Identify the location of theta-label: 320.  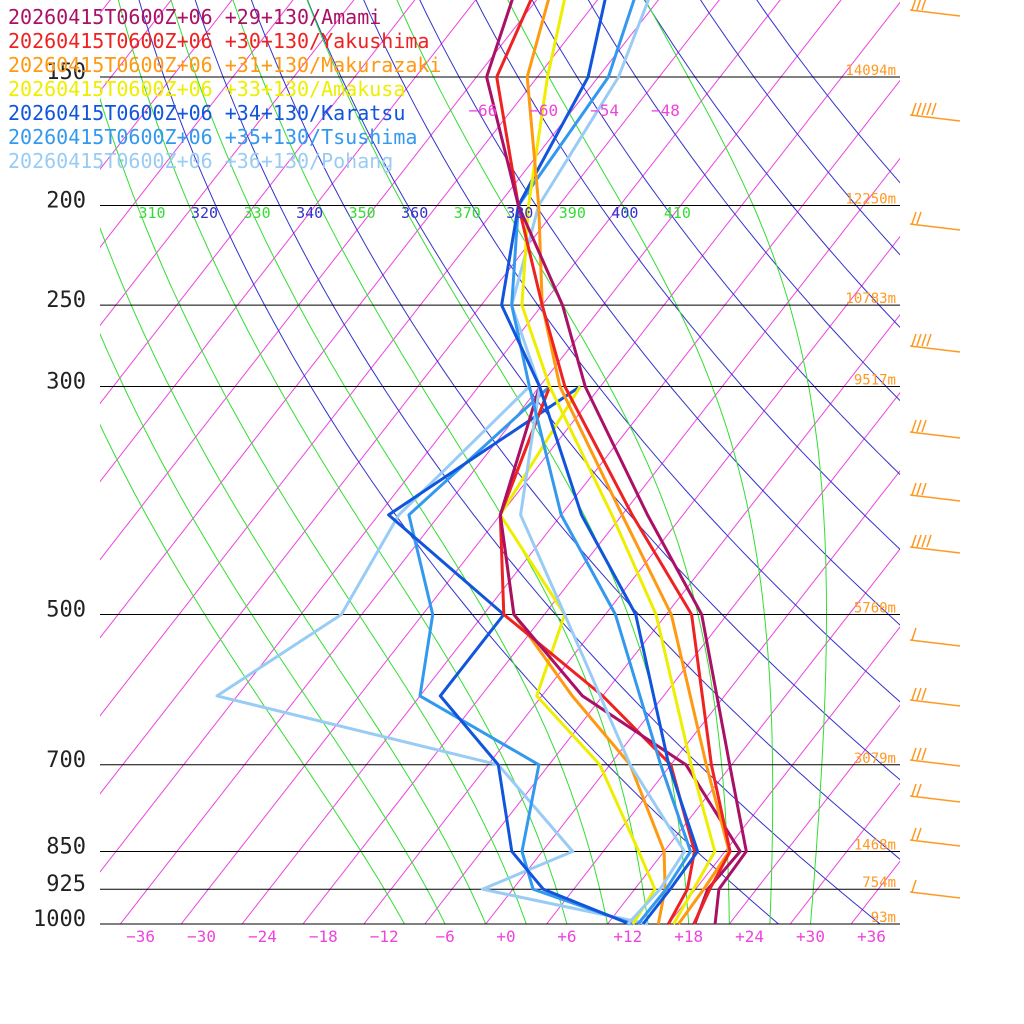
(204, 213).